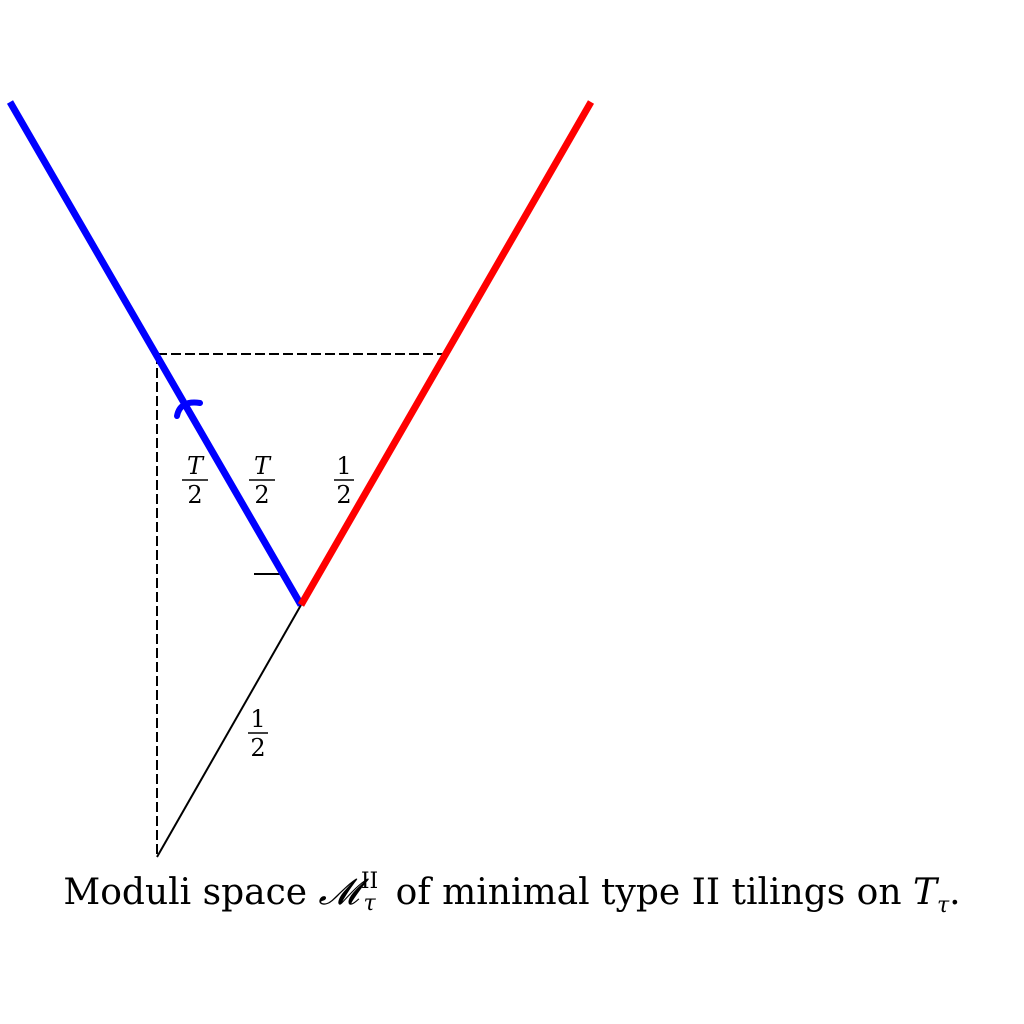 This screenshot has height=1024, width=1024. Describe the element at coordinates (188, 409) in the screenshot. I see `blue-arrow-icon` at that location.